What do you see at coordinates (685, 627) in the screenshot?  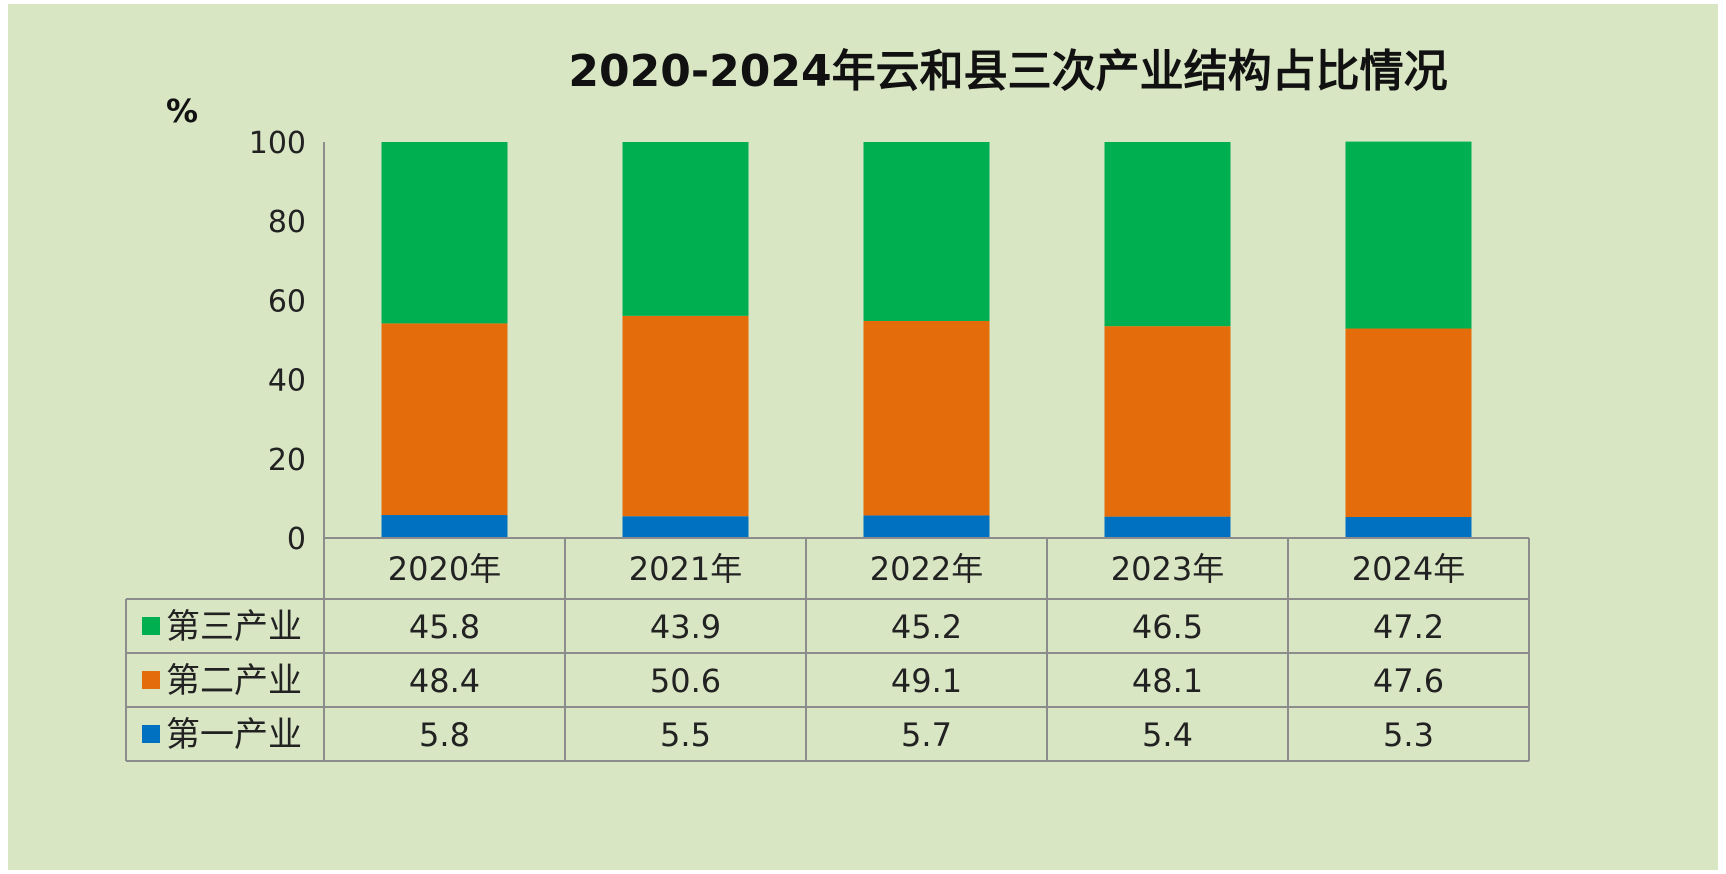 I see `table-value: 43.9` at bounding box center [685, 627].